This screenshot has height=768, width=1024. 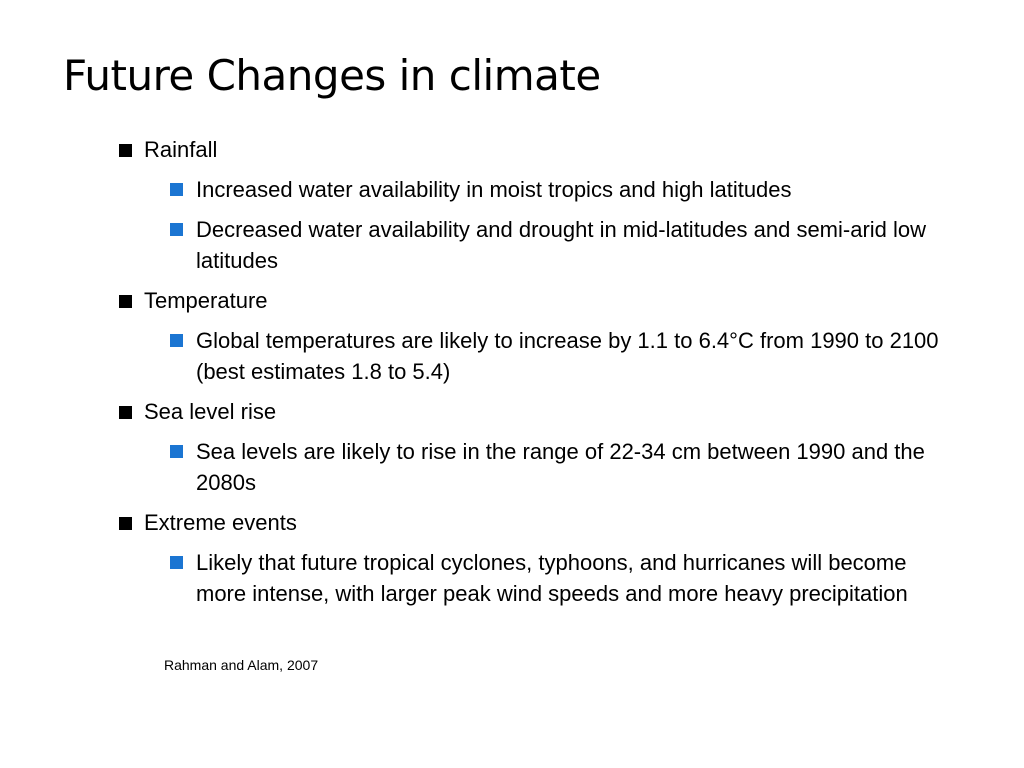 What do you see at coordinates (181, 149) in the screenshot?
I see `bullet-text: Rainfall` at bounding box center [181, 149].